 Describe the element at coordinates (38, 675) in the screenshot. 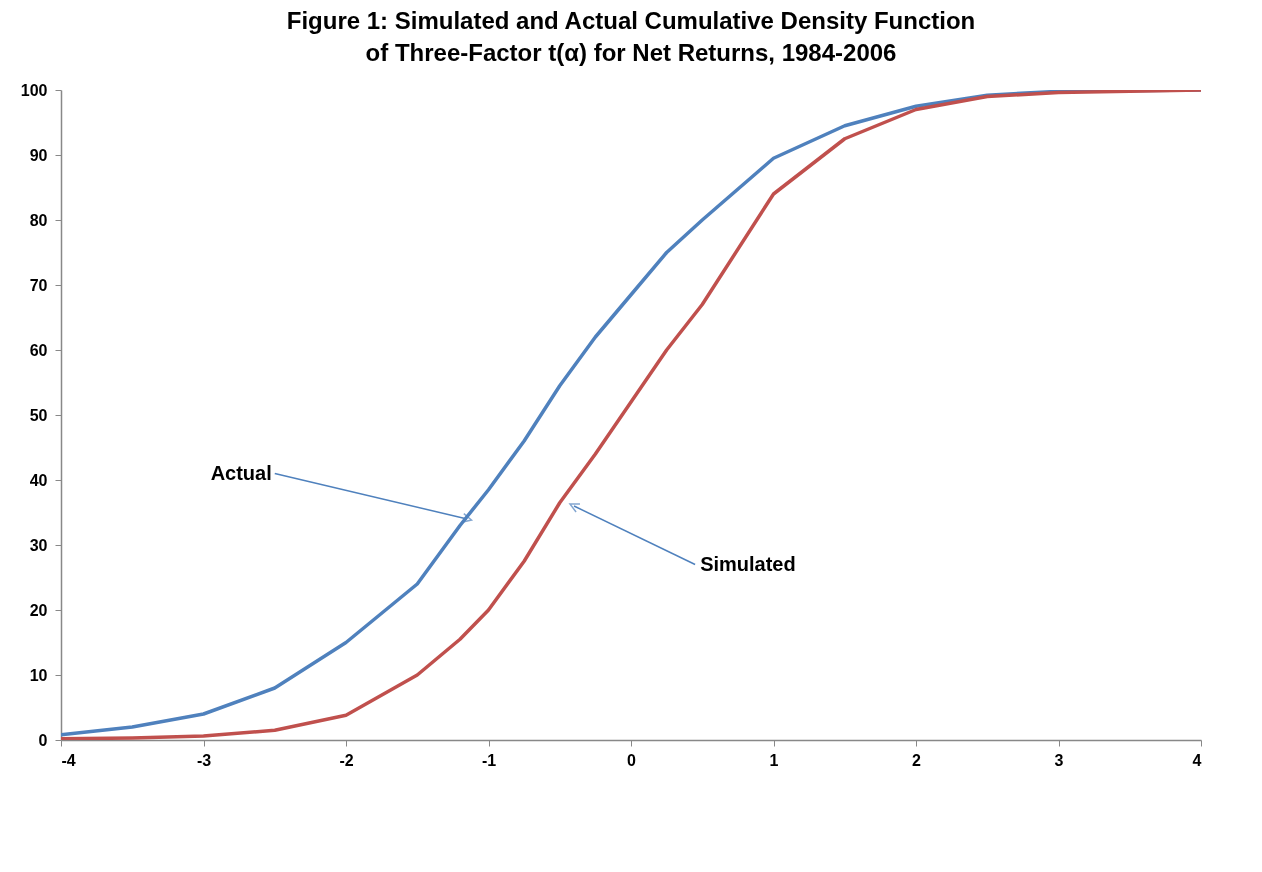

I see `y-tick-label: 10` at that location.